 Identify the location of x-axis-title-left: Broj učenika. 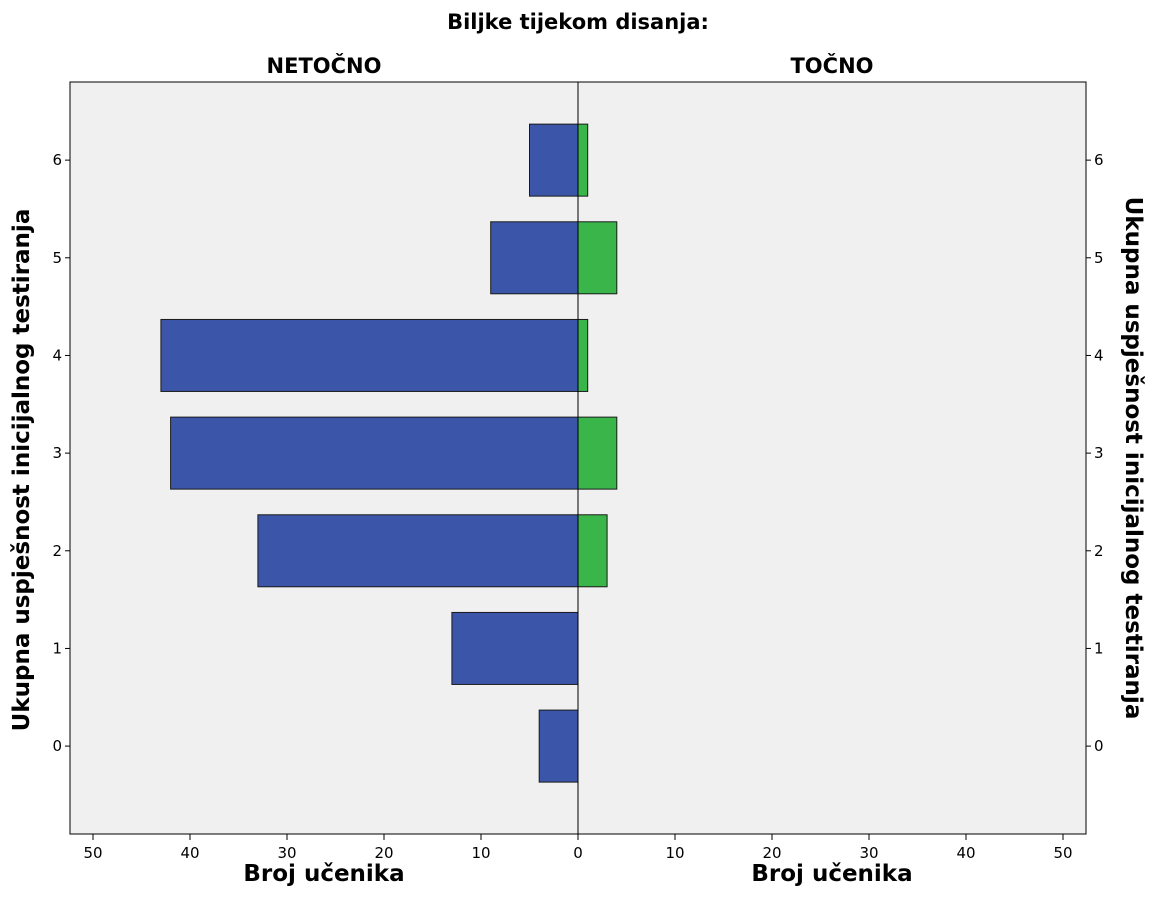
(323, 874).